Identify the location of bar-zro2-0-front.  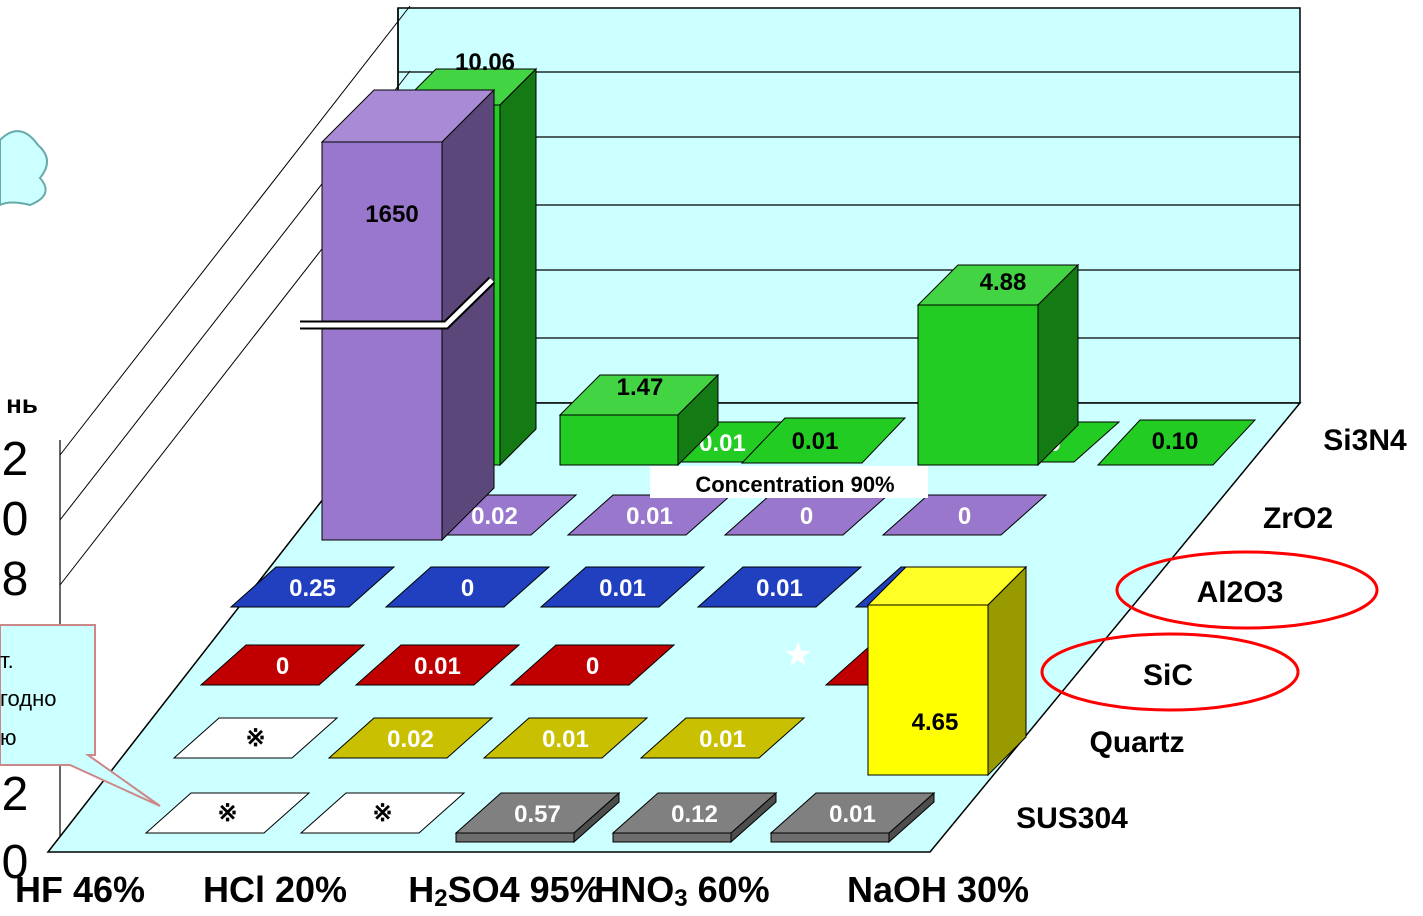
(382, 341).